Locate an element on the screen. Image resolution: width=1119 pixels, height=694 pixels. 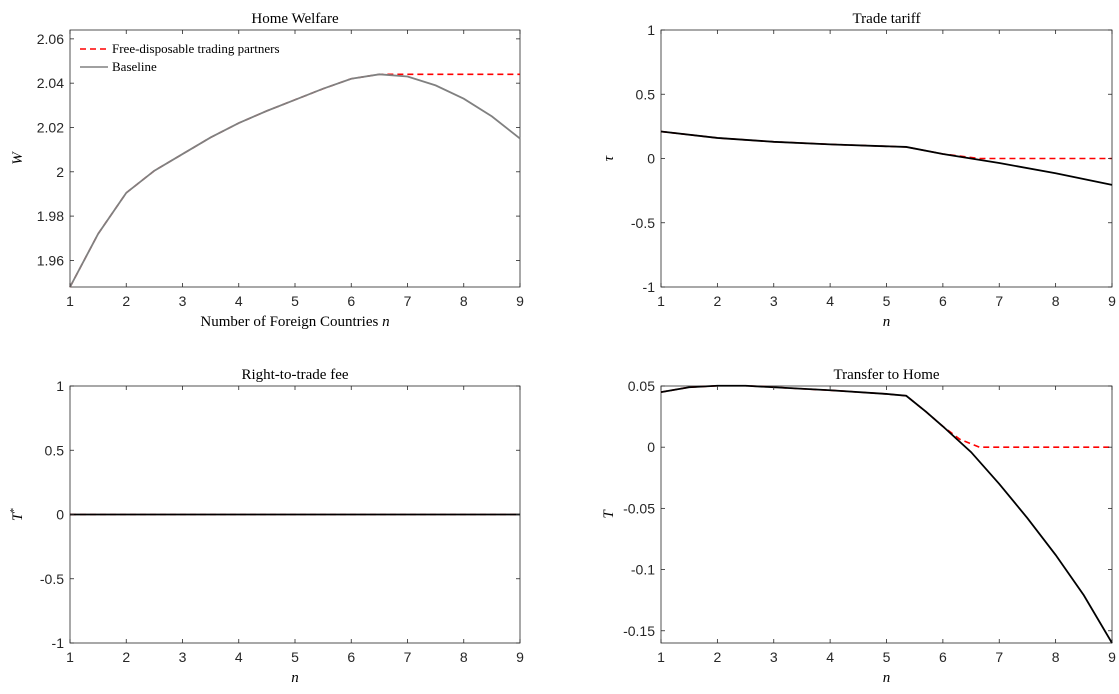
y-tick-label: 2.06 is located at coordinates (50, 39).